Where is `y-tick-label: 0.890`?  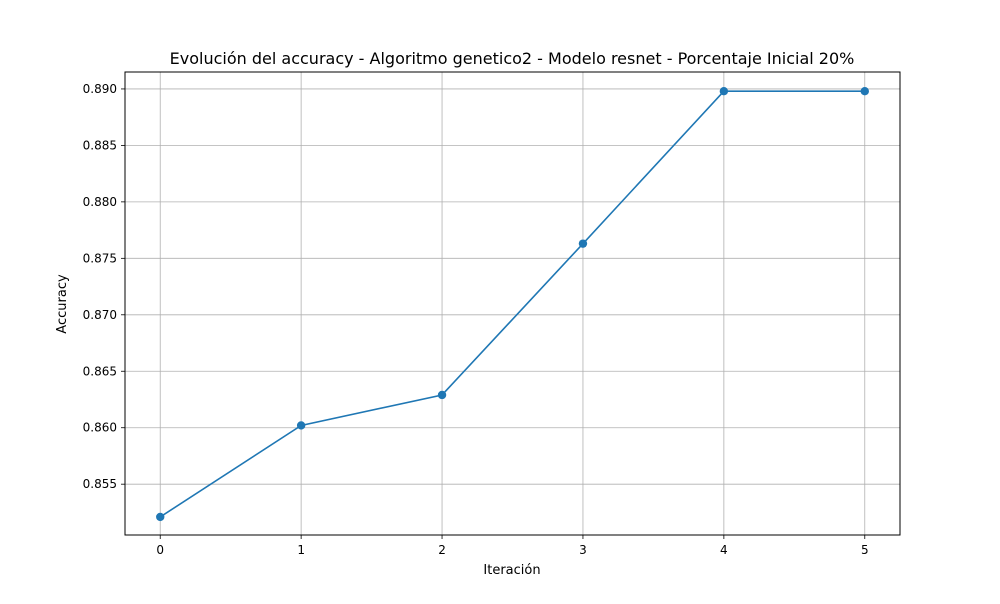 y-tick-label: 0.890 is located at coordinates (100, 89).